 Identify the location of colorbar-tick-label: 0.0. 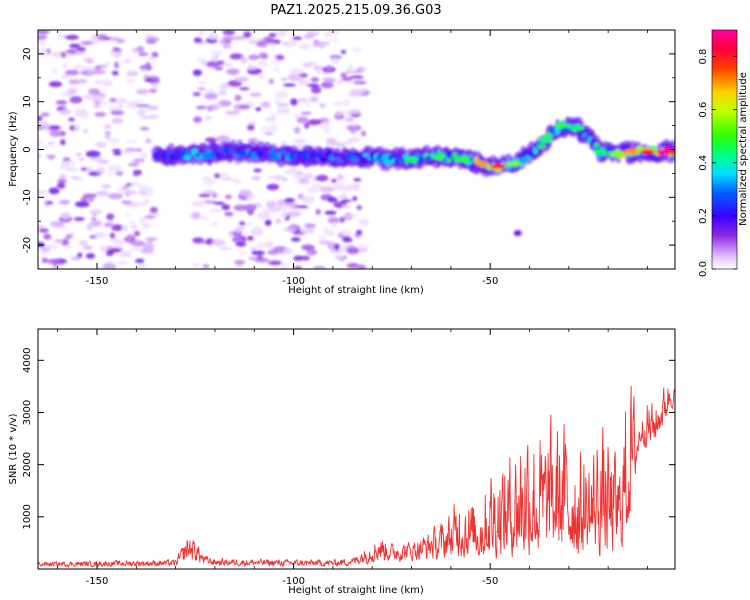
(703, 269).